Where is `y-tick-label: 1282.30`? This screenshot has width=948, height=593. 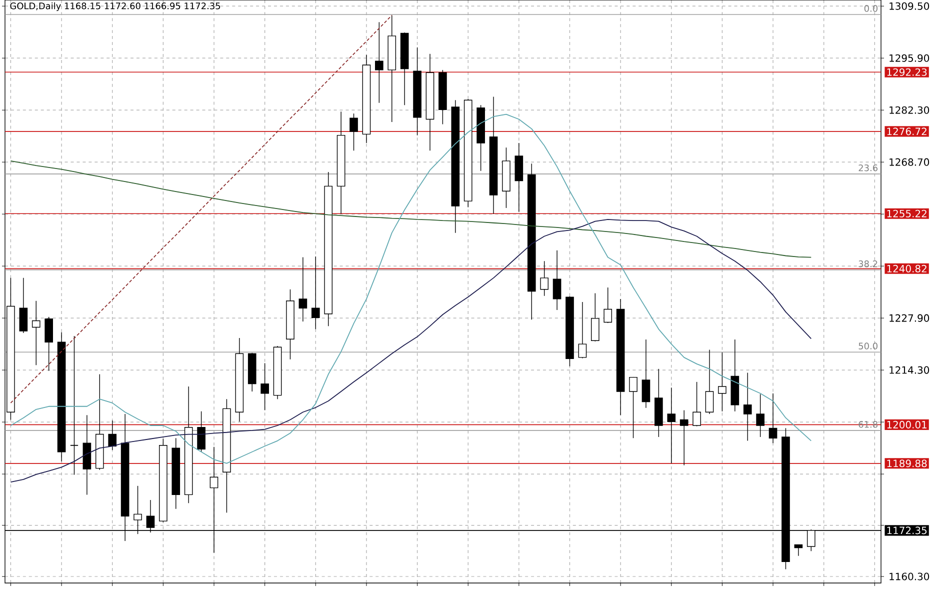
y-tick-label: 1282.30 is located at coordinates (910, 110).